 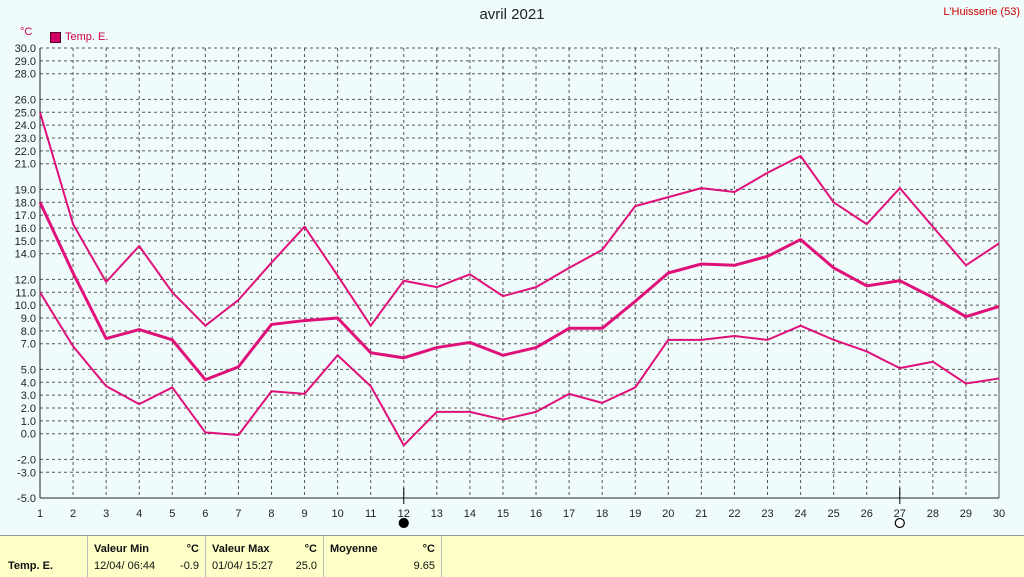 I want to click on avg-value: 9.65, so click(x=424, y=566).